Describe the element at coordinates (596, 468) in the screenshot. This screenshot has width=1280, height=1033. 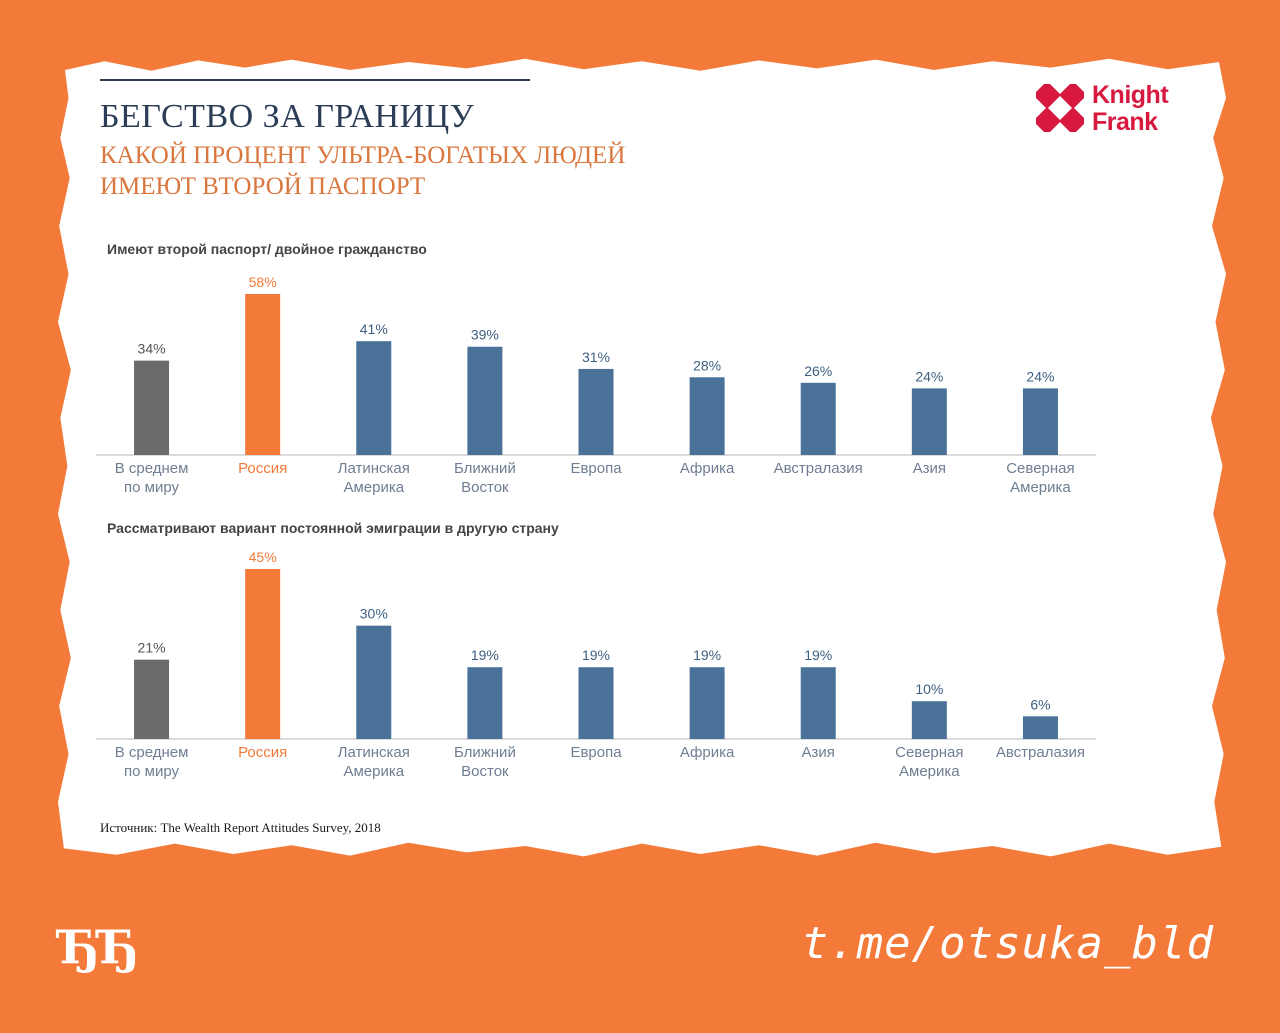
I see `chart-1-category-label-4: Европа` at that location.